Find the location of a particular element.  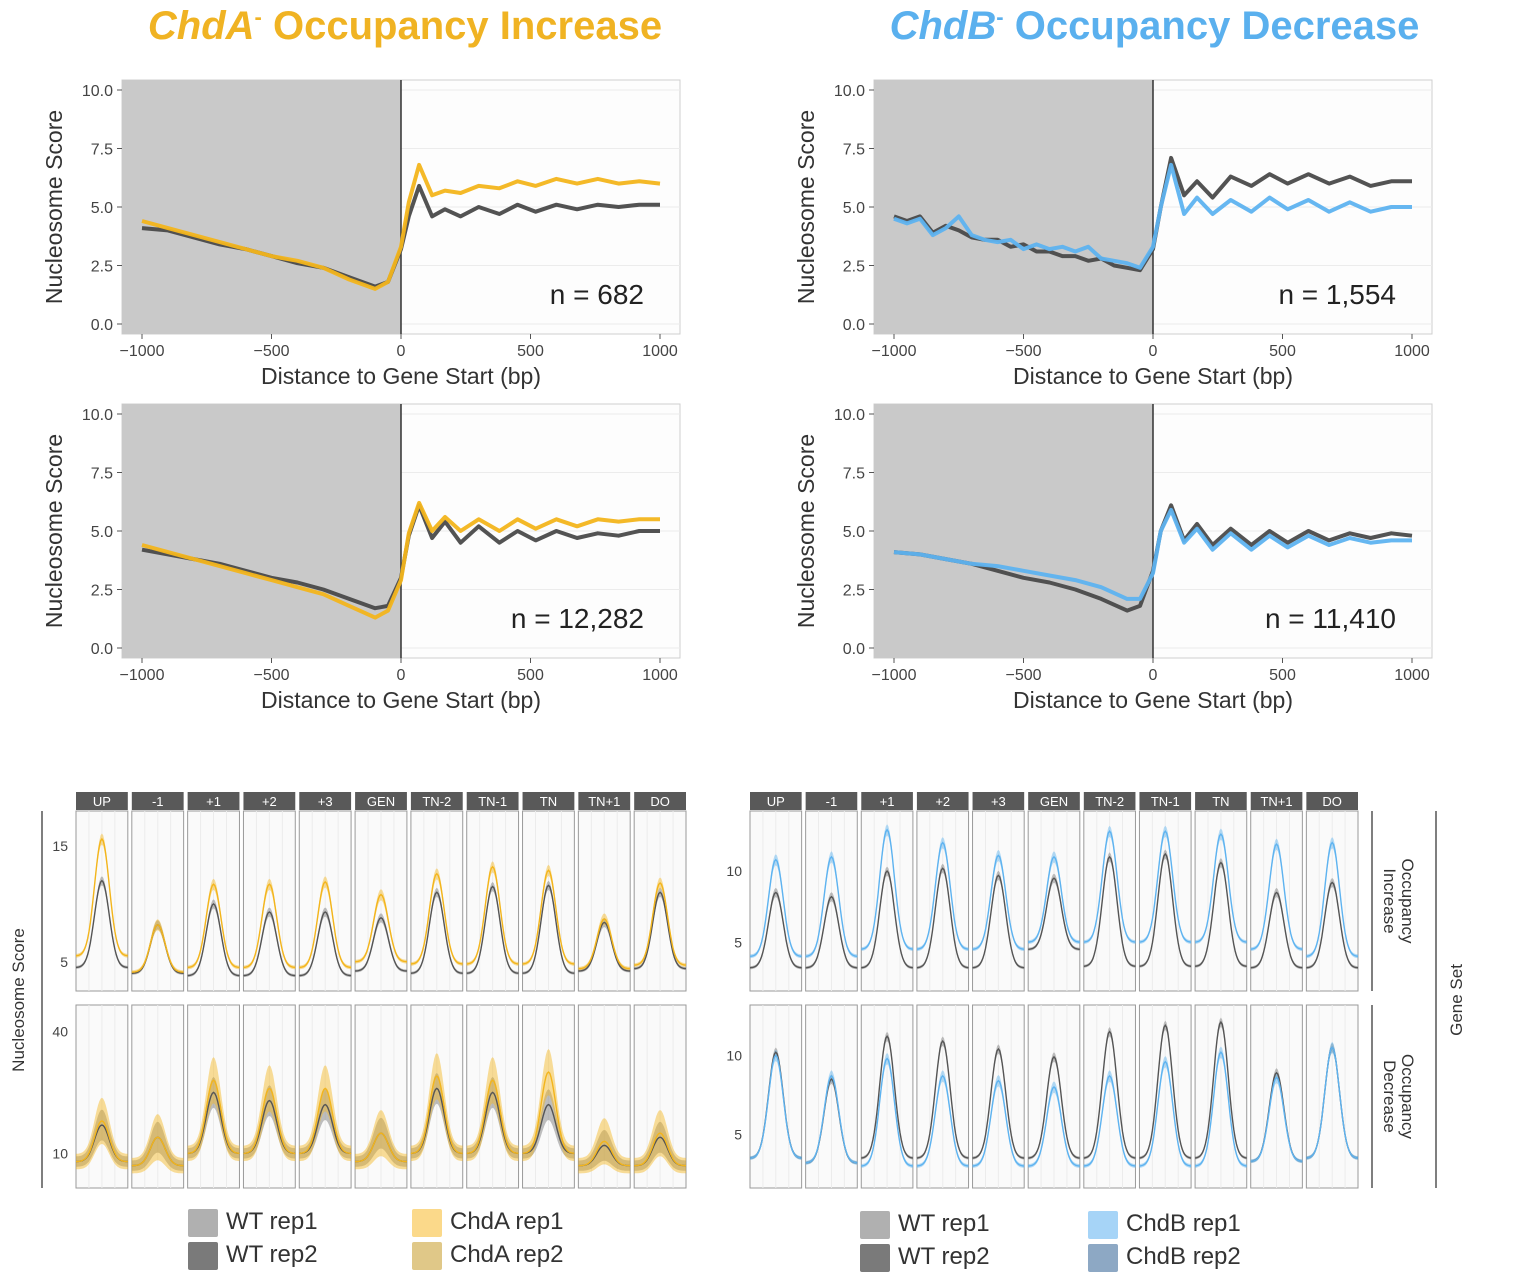

legend-item: ChdB rep1 is located at coordinates (1164, 1224).